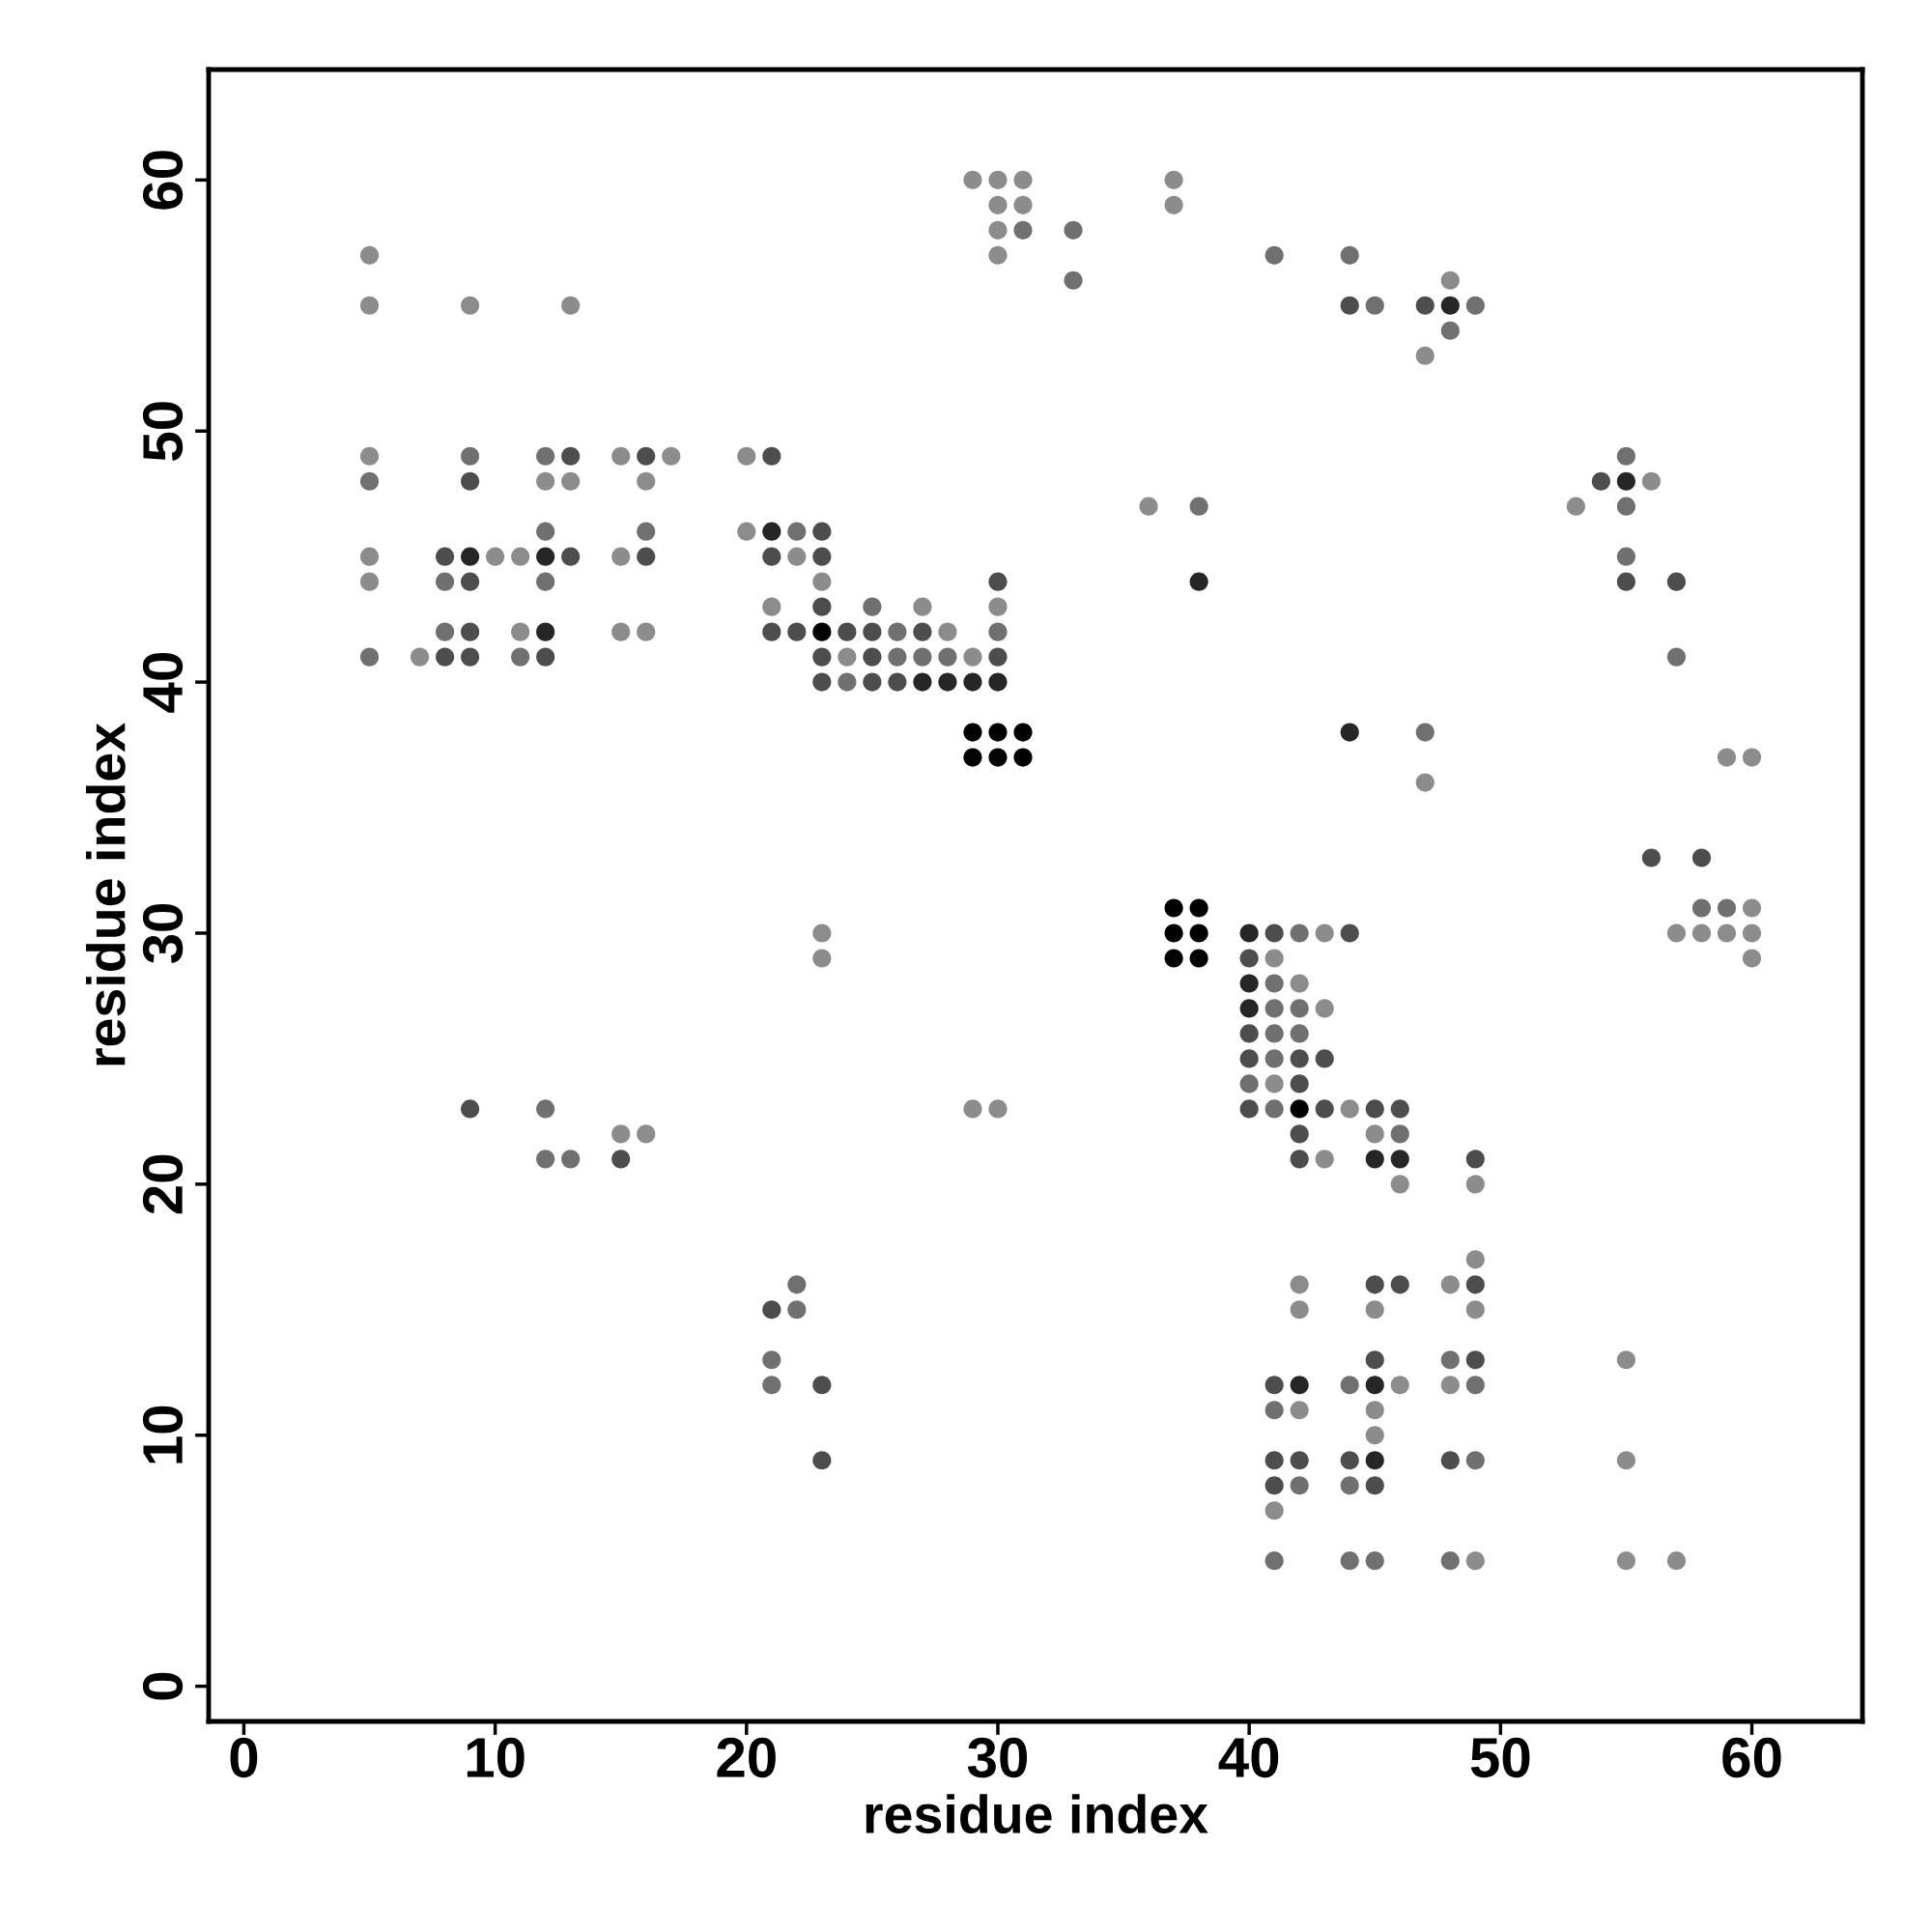  What do you see at coordinates (106, 894) in the screenshot?
I see `y-axis-title: residue index` at bounding box center [106, 894].